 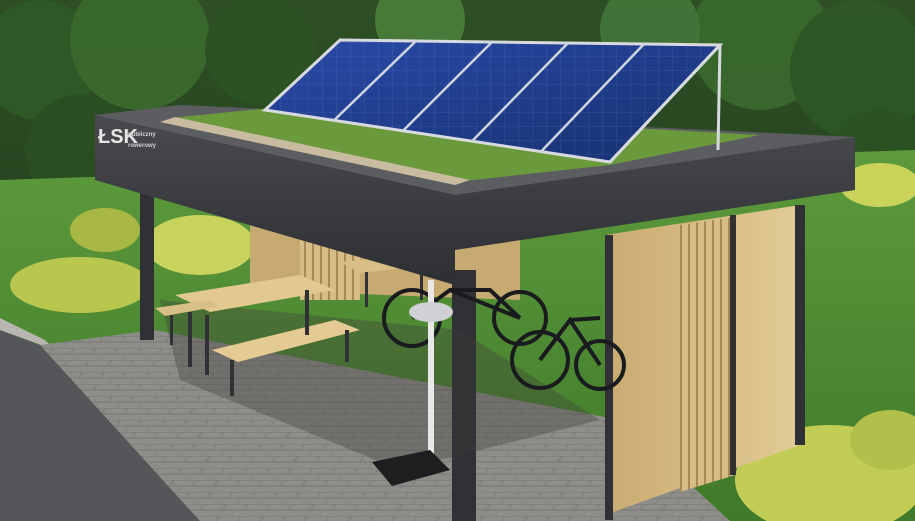 I want to click on cabin-post-left, so click(x=609, y=377).